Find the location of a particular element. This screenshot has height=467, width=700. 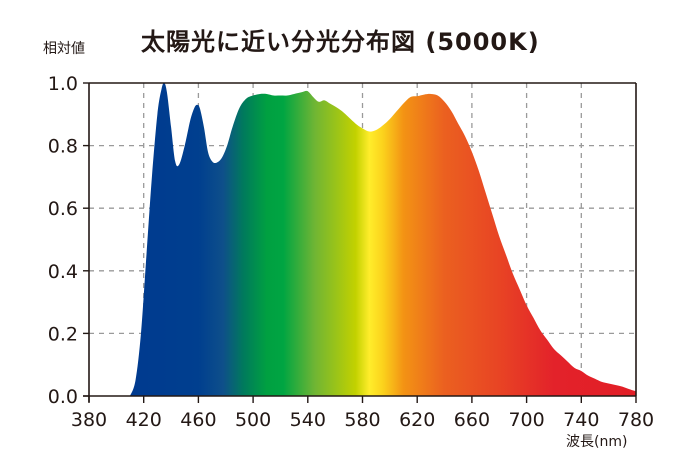

x-tick-label: 460 is located at coordinates (198, 420).